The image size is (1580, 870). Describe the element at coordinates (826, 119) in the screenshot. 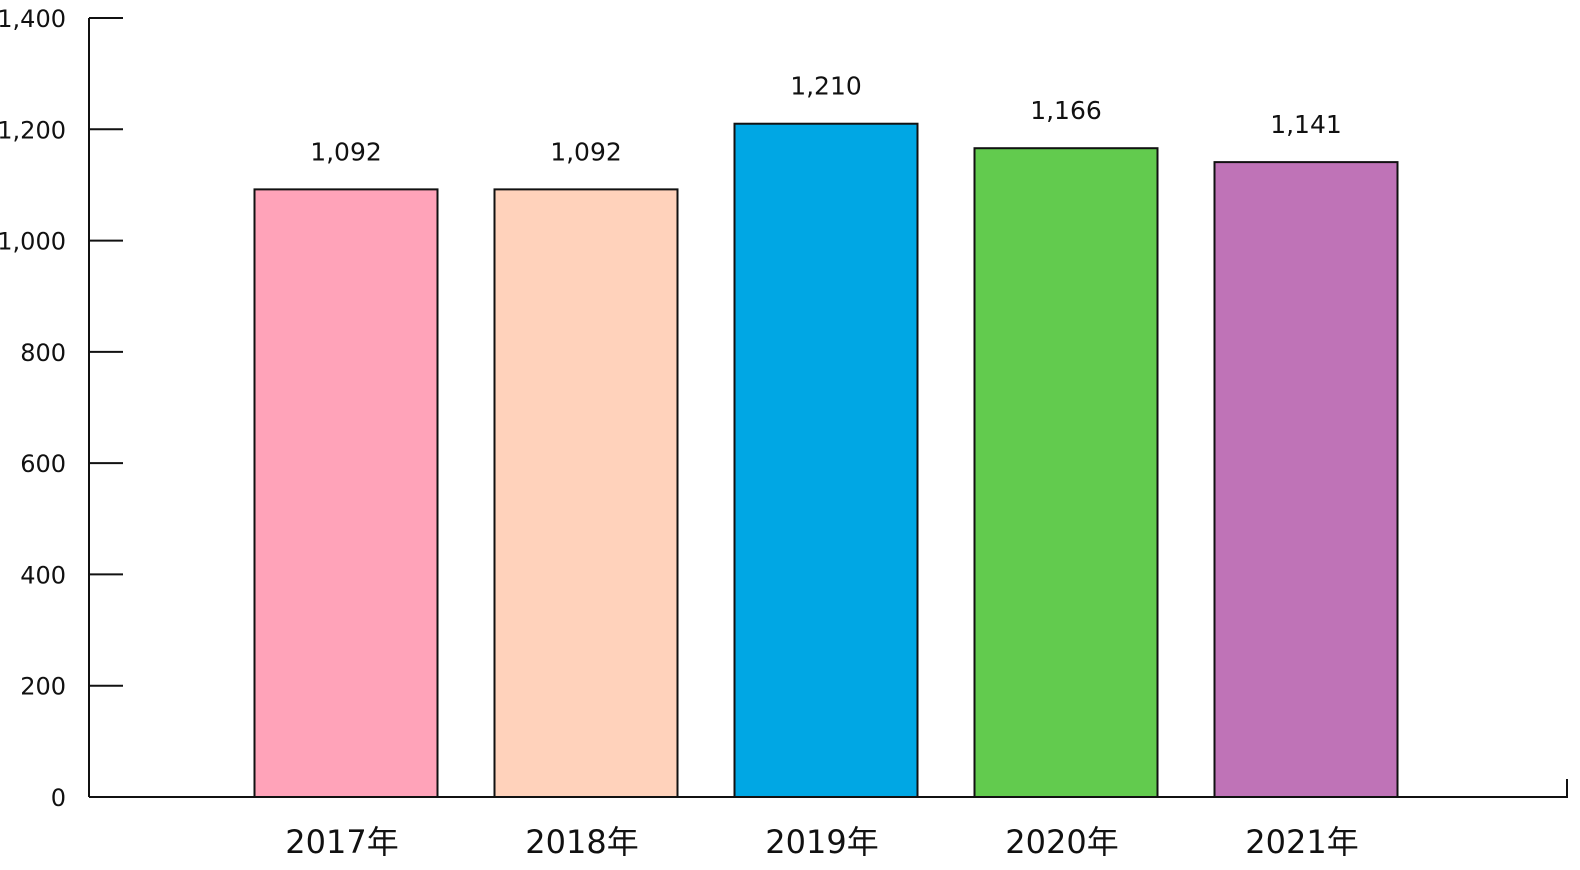

I see `value-labels: 1,092 1,092 1,210 1,166 1,141` at that location.